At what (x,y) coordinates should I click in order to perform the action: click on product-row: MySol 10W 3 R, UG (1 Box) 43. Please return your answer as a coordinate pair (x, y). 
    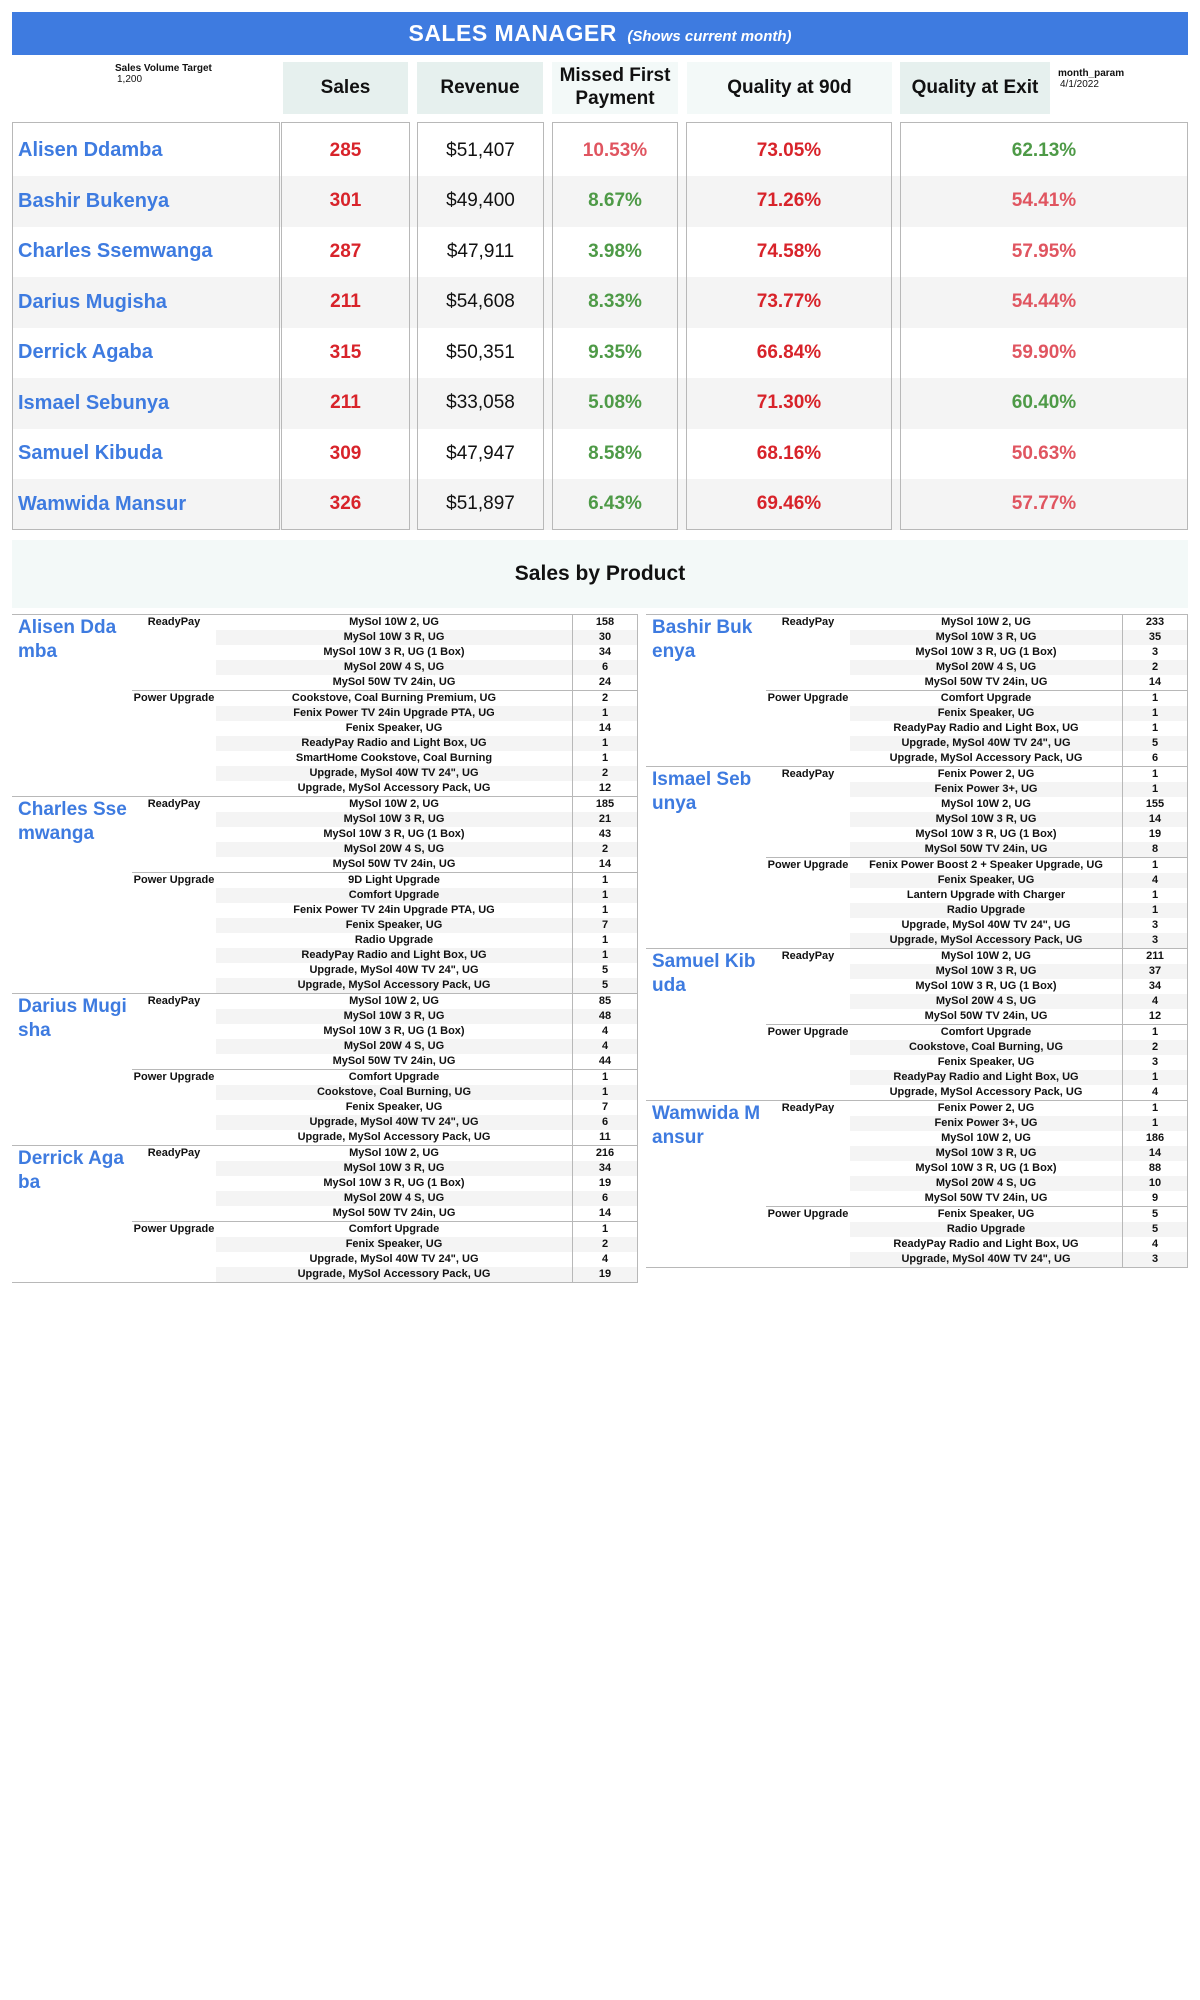
    Looking at the image, I should click on (427, 834).